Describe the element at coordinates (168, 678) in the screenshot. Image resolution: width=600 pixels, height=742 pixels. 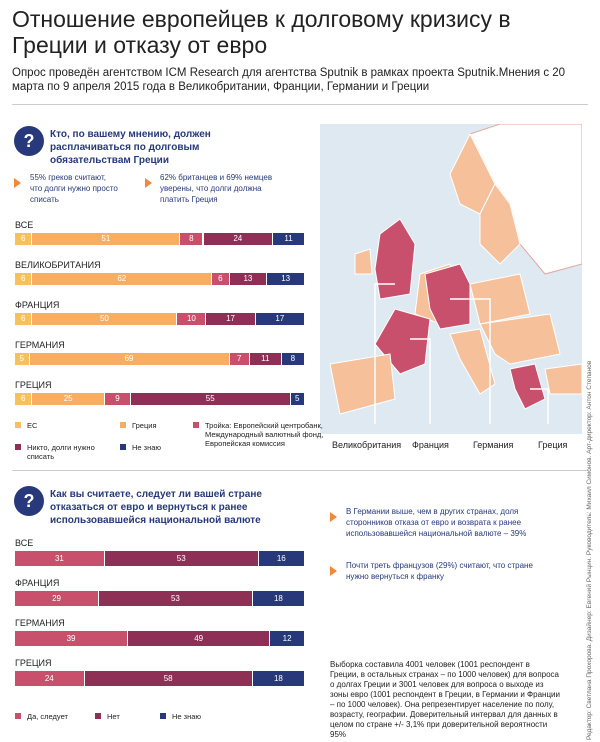
I see `bar-segment: 58` at that location.